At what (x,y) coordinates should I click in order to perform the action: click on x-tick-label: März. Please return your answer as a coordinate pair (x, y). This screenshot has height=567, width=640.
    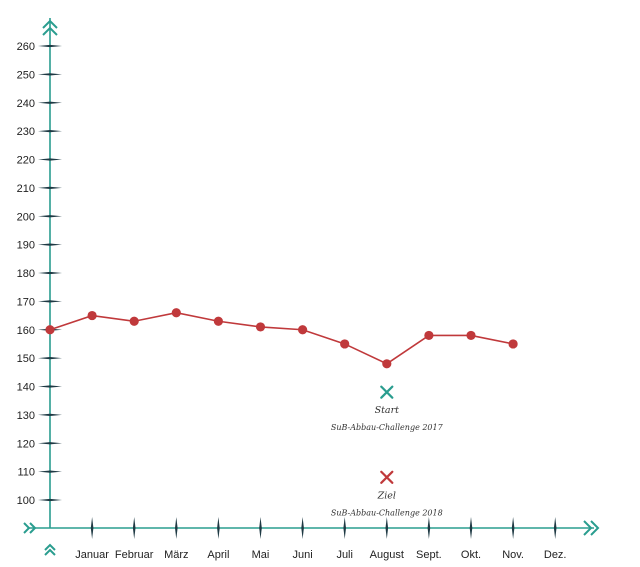
    Looking at the image, I should click on (176, 555).